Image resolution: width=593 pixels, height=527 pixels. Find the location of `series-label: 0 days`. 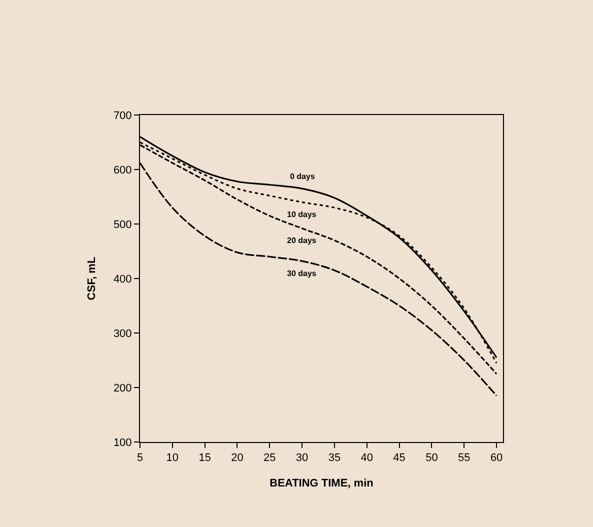

series-label: 0 days is located at coordinates (303, 176).